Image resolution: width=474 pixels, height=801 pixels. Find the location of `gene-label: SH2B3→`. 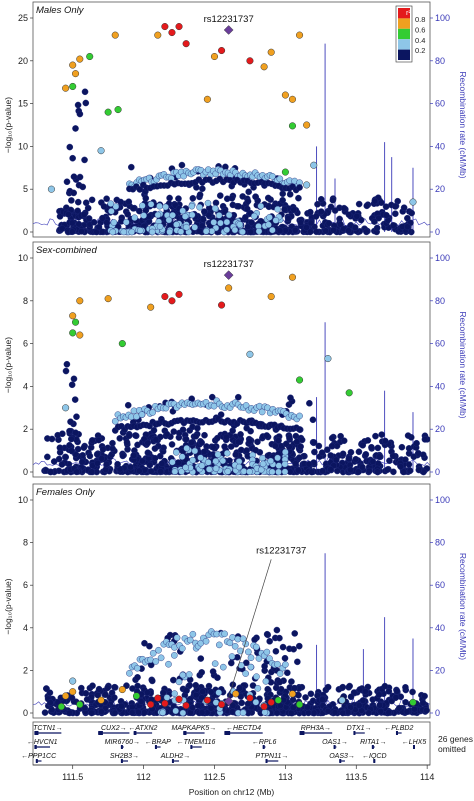

gene-label: SH2B3→ is located at coordinates (124, 756).